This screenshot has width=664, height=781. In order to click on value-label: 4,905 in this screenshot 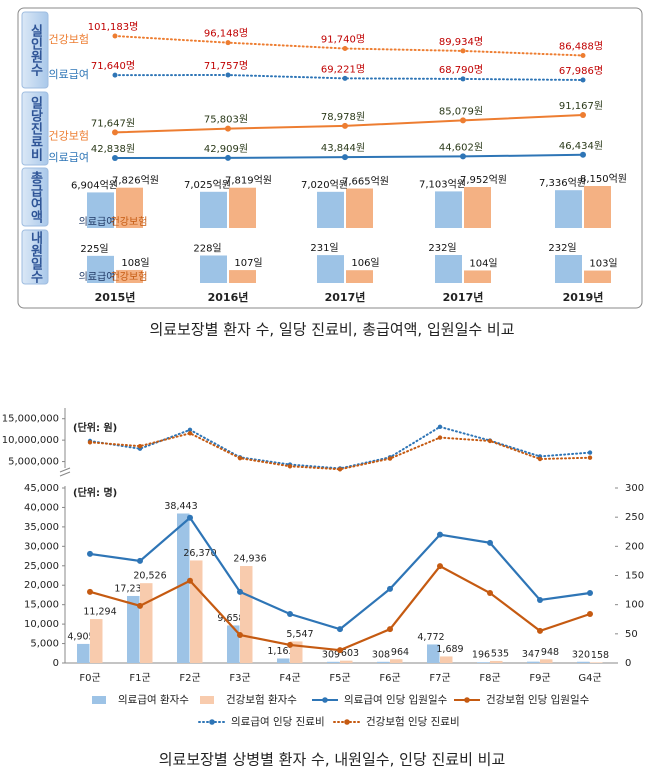, I will do `click(80, 636)`.